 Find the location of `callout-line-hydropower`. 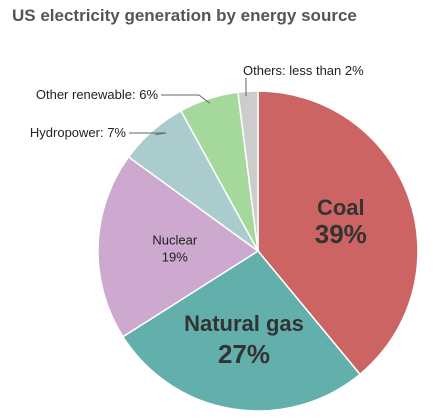

callout-line-hydropower is located at coordinates (148, 134).